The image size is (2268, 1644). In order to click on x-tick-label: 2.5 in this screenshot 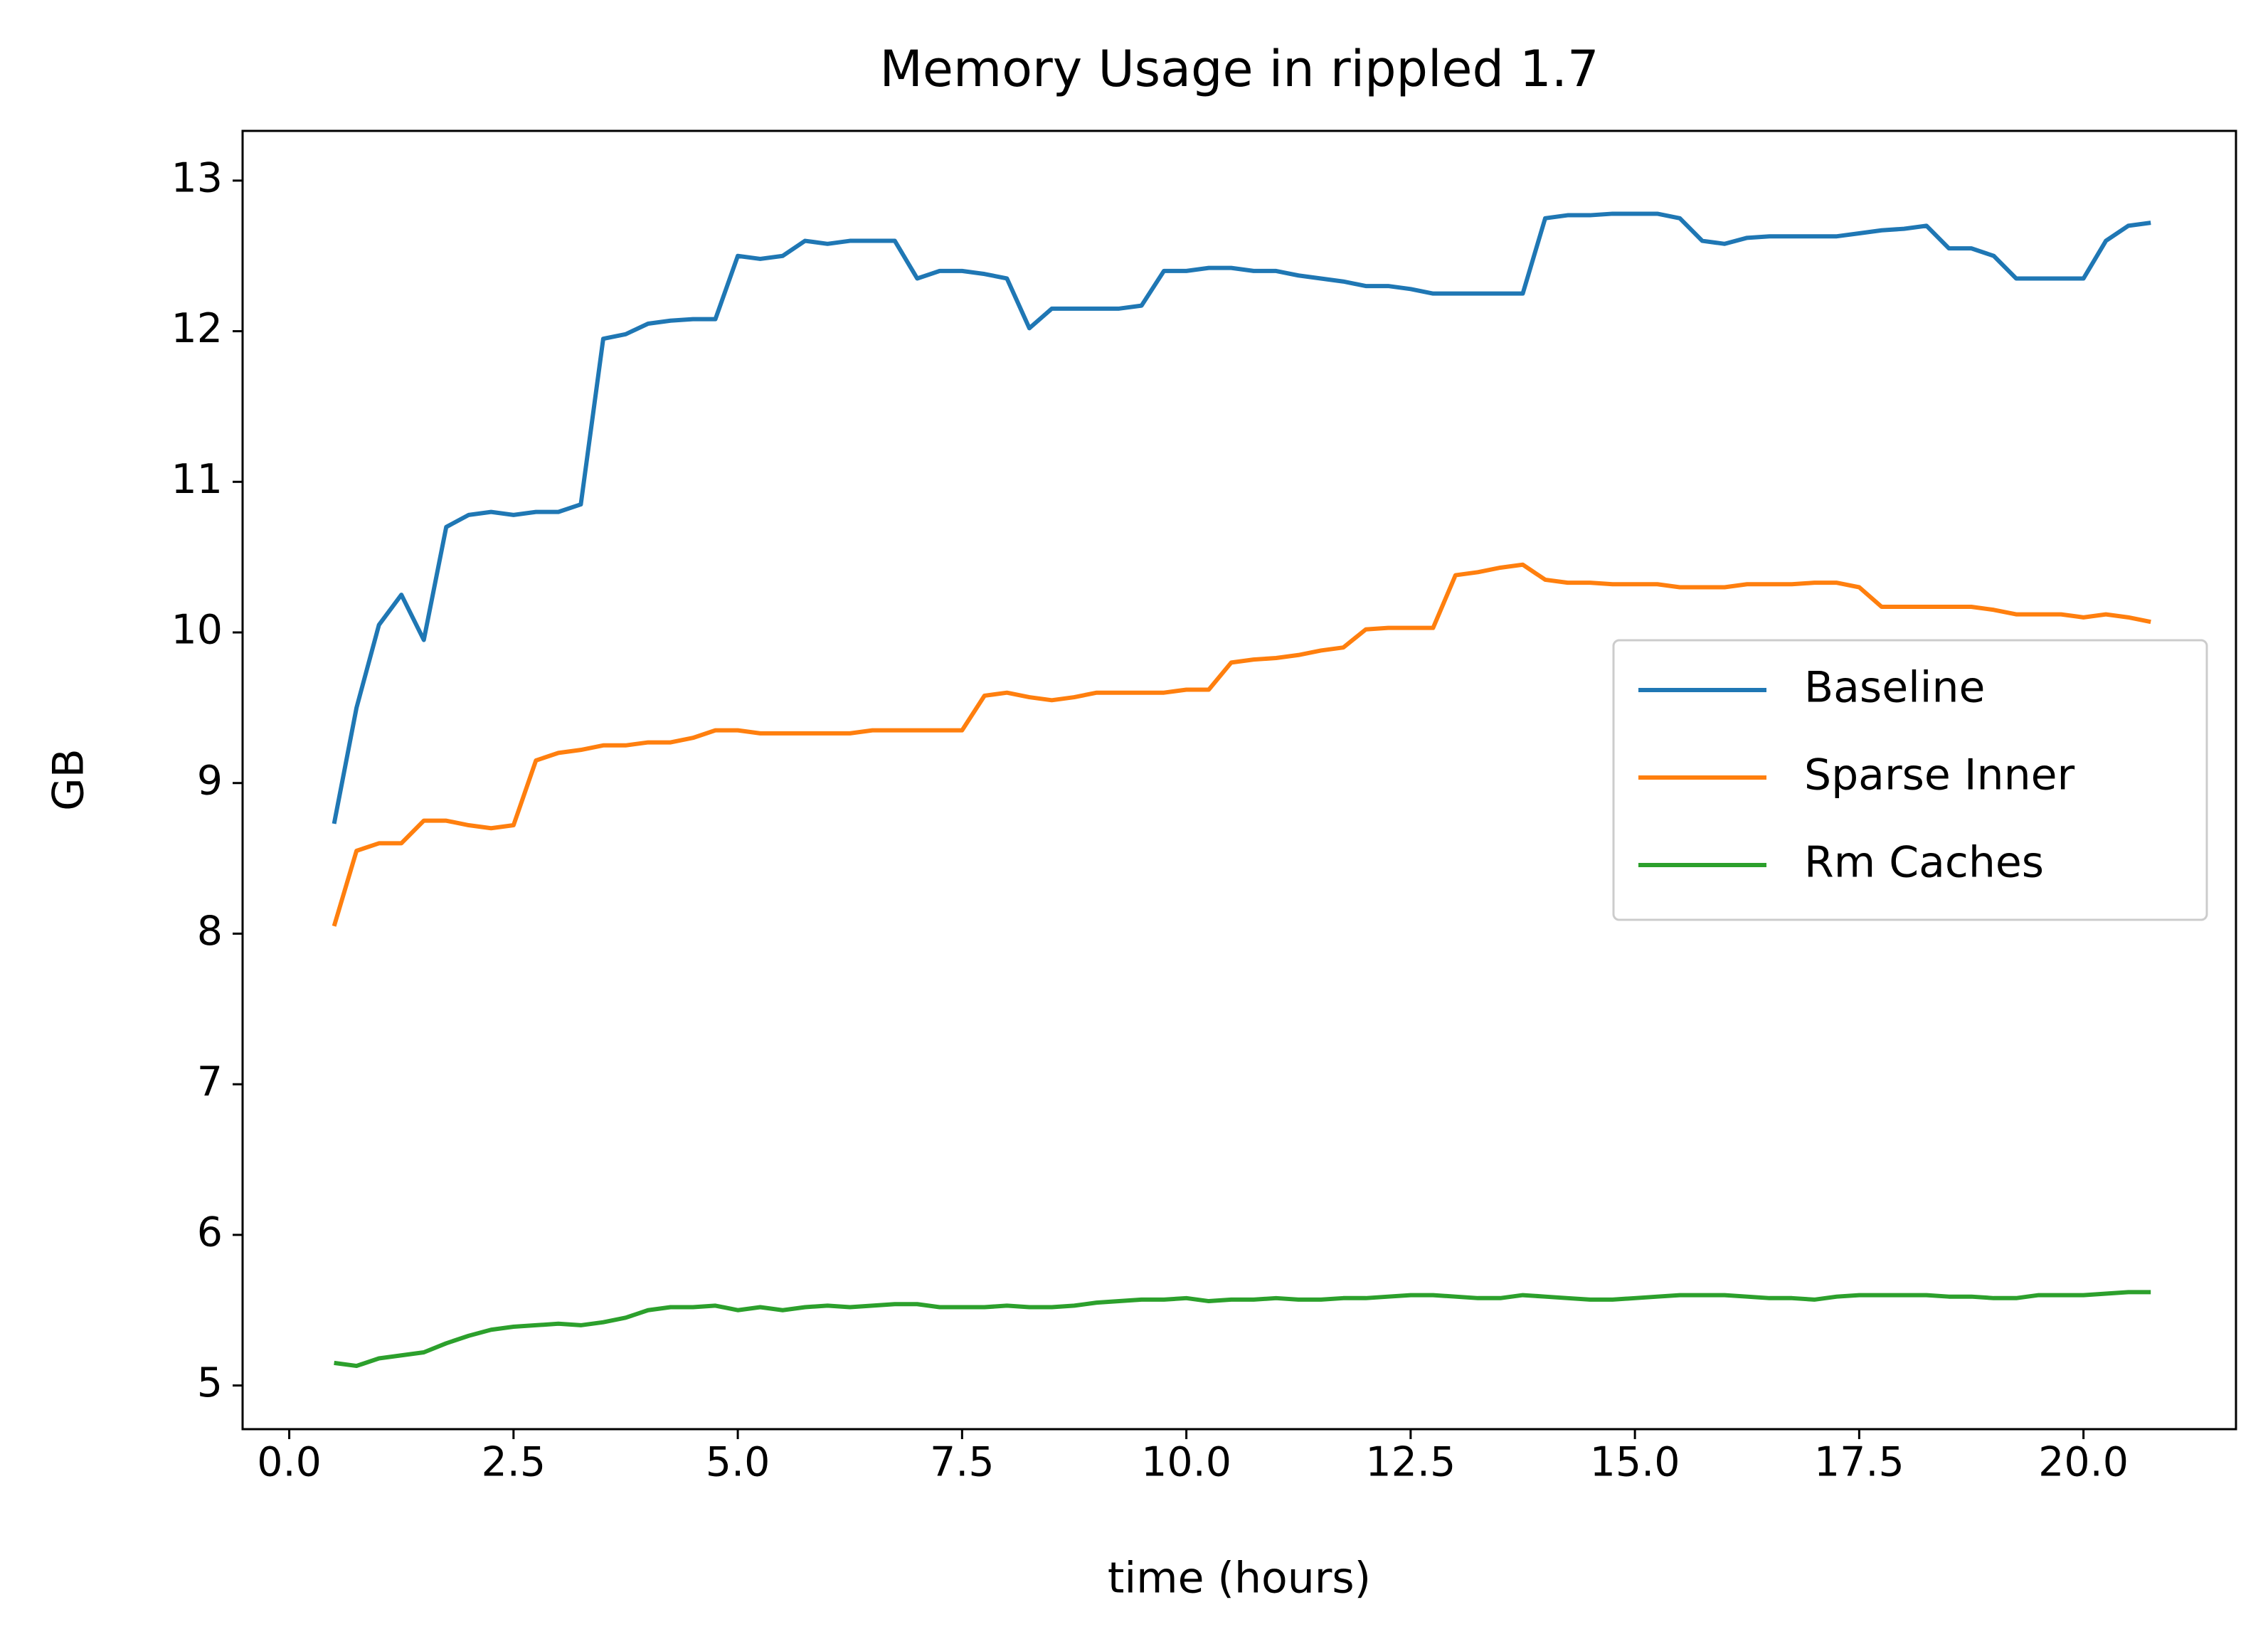, I will do `click(514, 1462)`.